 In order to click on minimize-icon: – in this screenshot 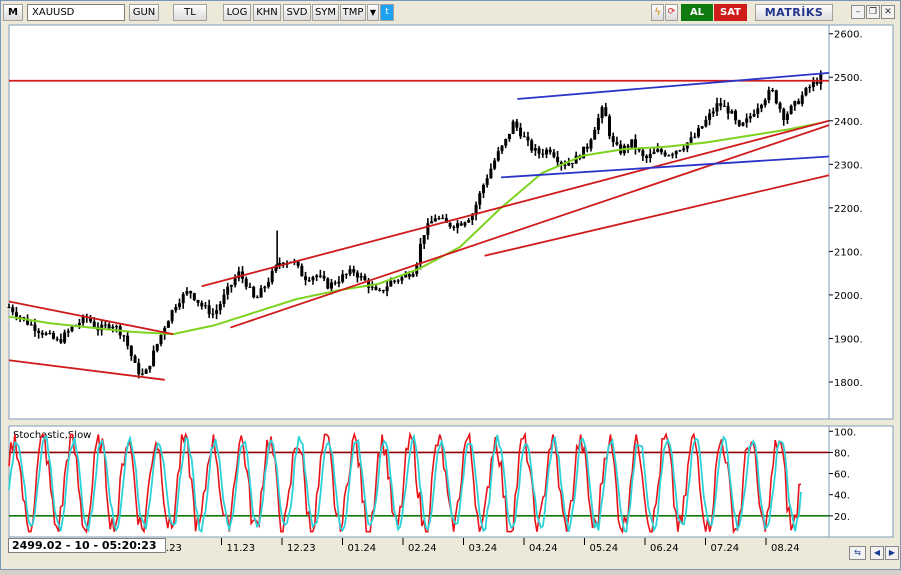, I will do `click(858, 12)`.